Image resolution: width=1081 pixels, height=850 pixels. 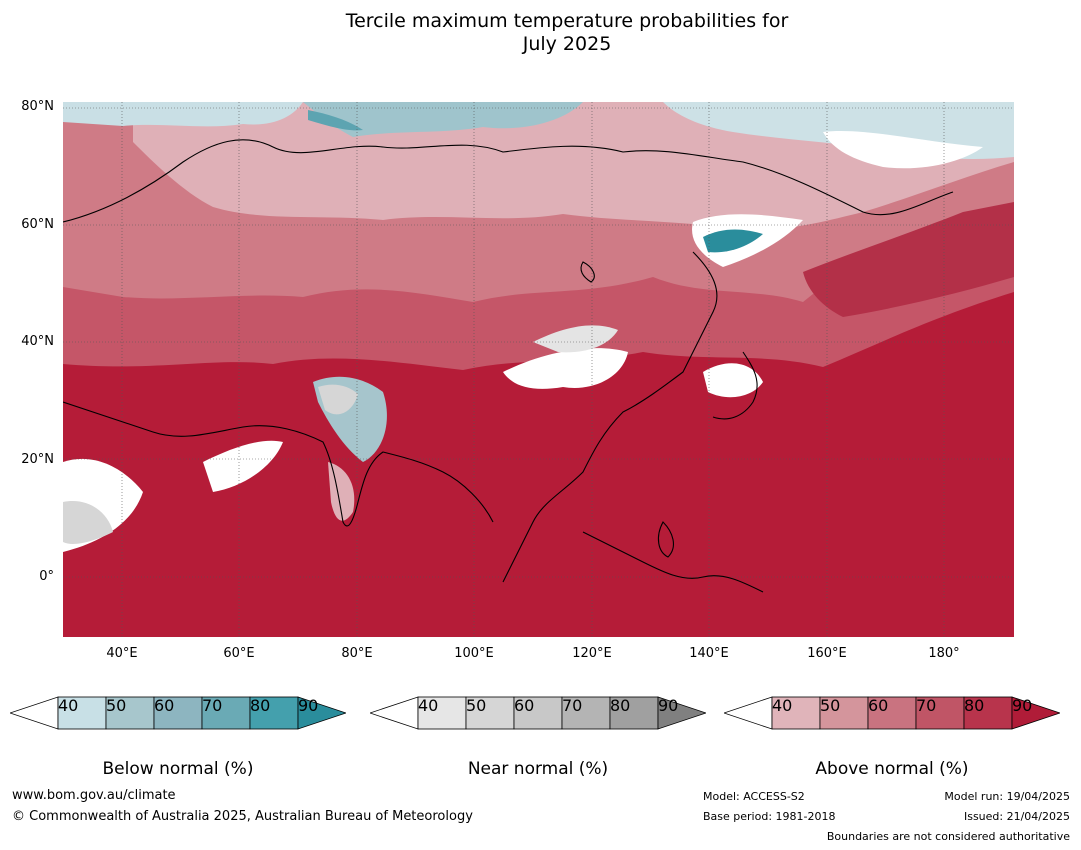 What do you see at coordinates (567, 44) in the screenshot?
I see `title-line-2: July 2025` at bounding box center [567, 44].